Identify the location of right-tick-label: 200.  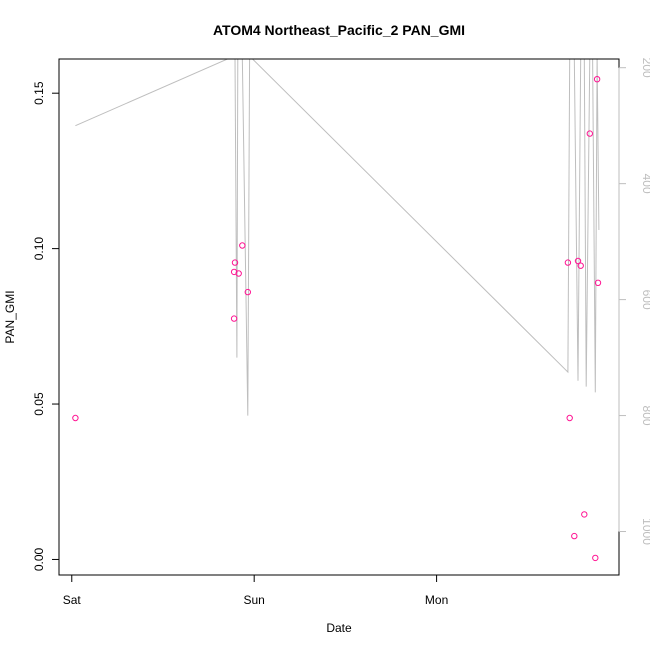
(645, 68).